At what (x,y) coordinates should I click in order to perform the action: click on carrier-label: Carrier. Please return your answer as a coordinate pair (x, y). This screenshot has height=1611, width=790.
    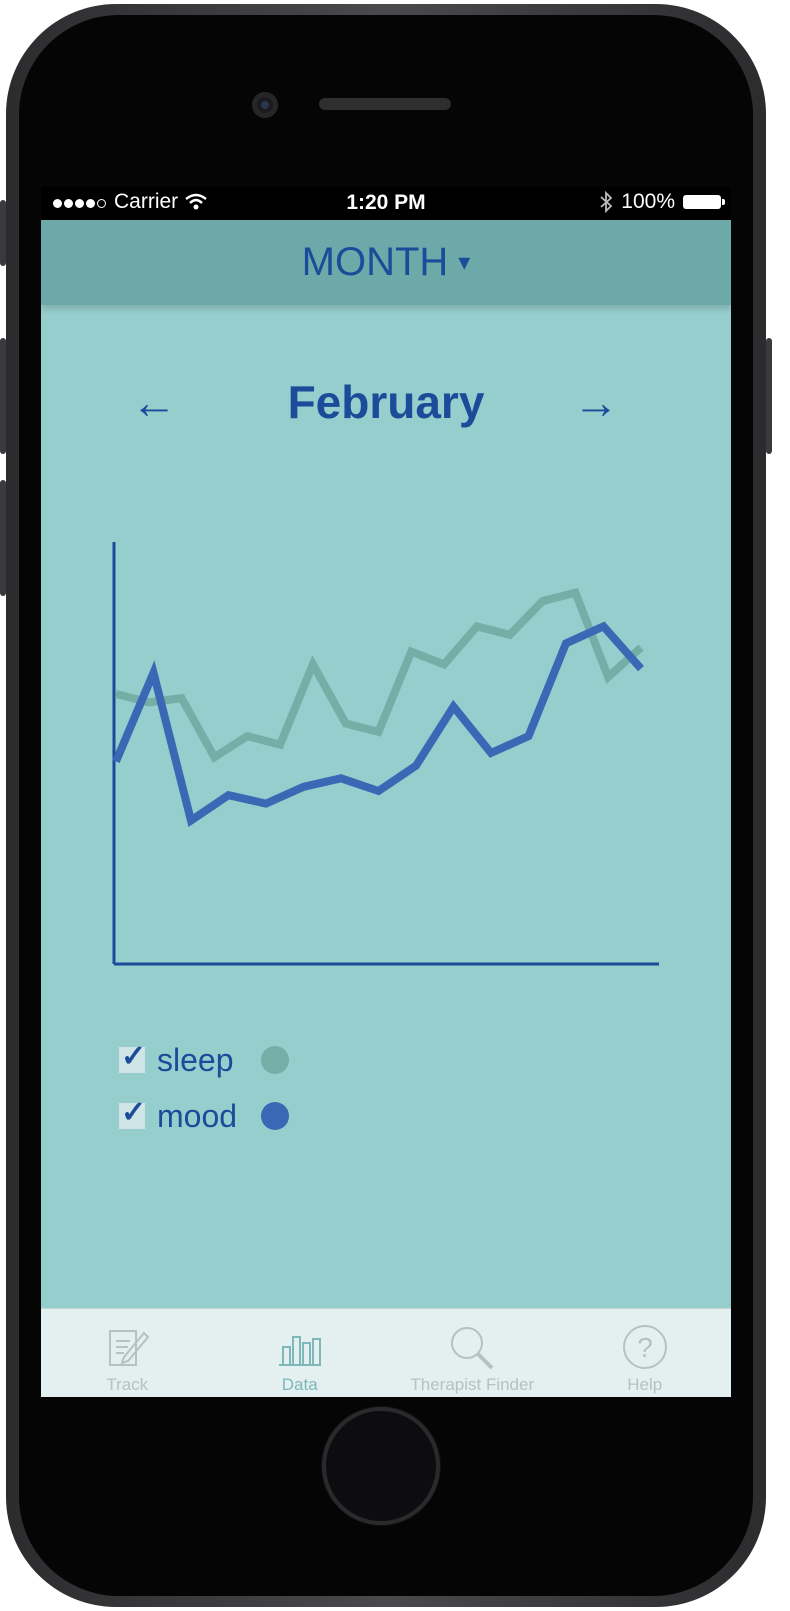
    Looking at the image, I should click on (146, 201).